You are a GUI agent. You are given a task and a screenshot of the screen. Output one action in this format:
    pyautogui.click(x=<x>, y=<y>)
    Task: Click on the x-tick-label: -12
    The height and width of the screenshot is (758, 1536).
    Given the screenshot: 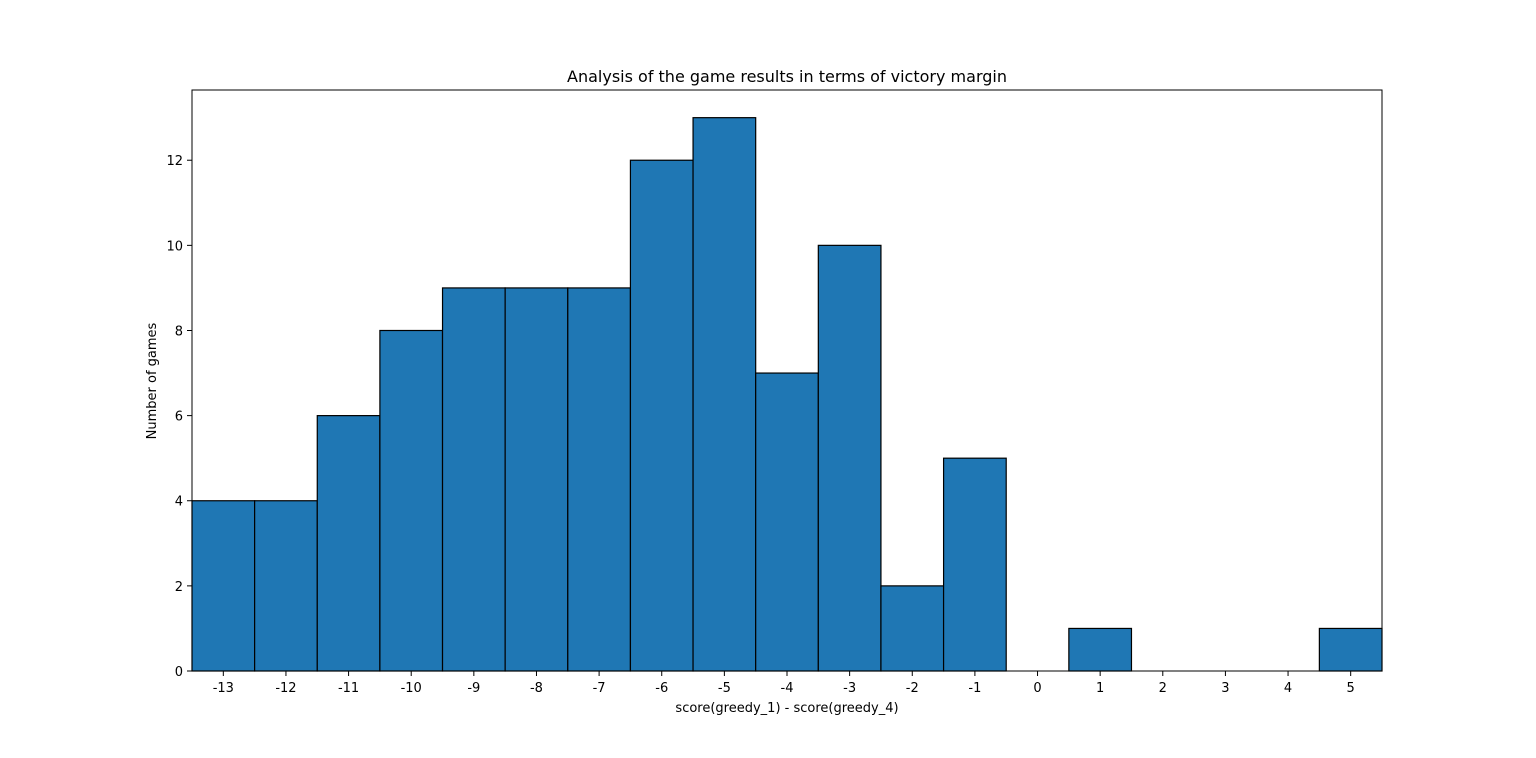 What is the action you would take?
    pyautogui.click(x=285, y=688)
    